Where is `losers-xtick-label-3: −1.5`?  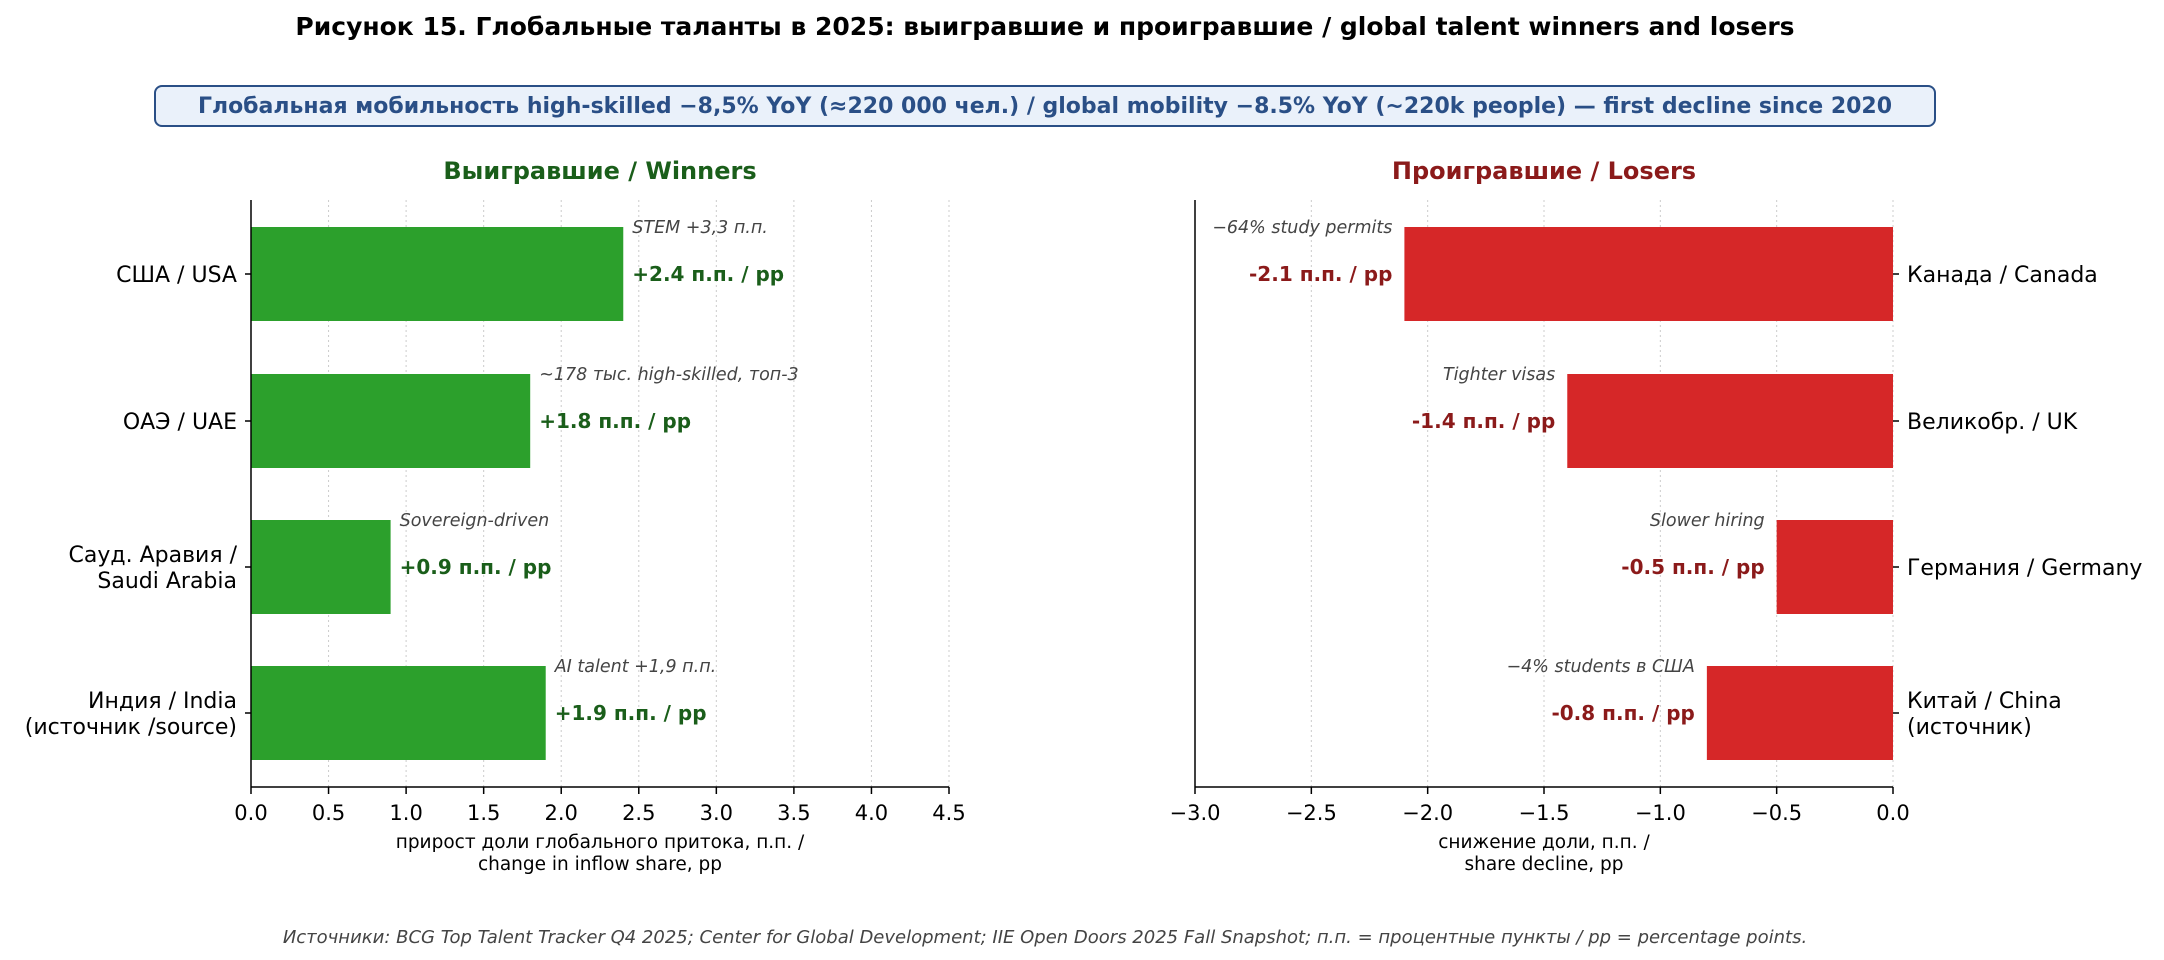 losers-xtick-label-3: −1.5 is located at coordinates (1544, 813).